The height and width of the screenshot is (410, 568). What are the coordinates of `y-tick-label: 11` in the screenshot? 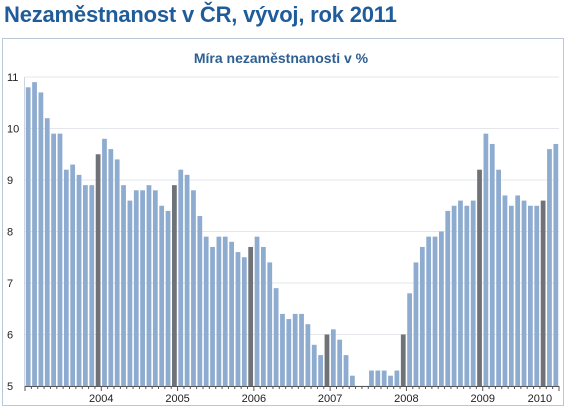 It's located at (12, 78).